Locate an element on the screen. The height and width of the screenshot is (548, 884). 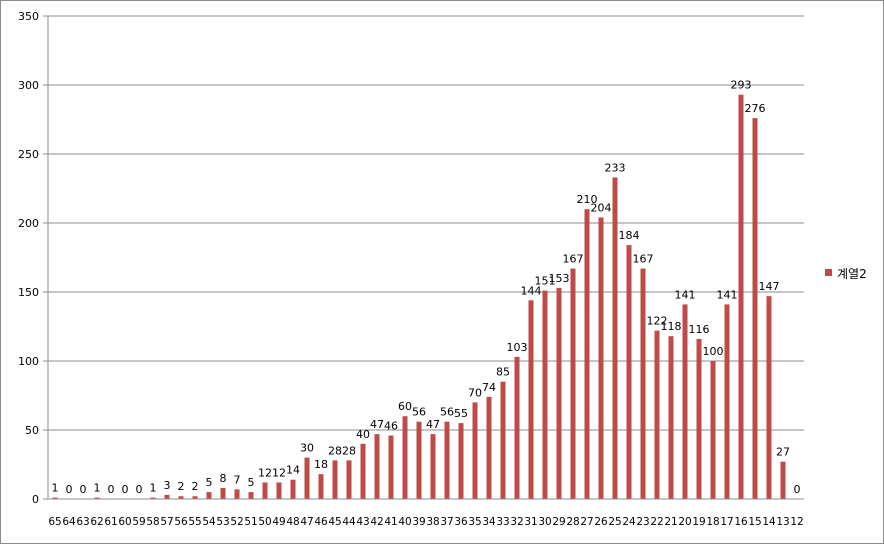
data-label: 184 is located at coordinates (629, 235).